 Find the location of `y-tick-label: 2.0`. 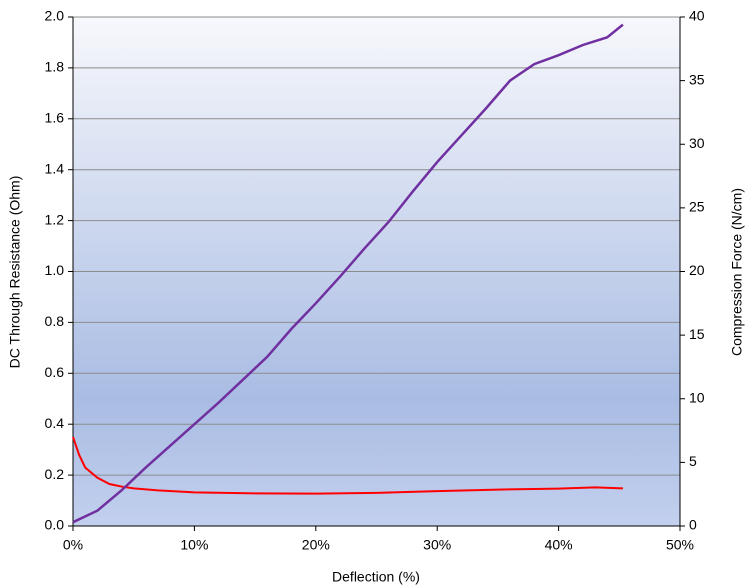

y-tick-label: 2.0 is located at coordinates (55, 16).